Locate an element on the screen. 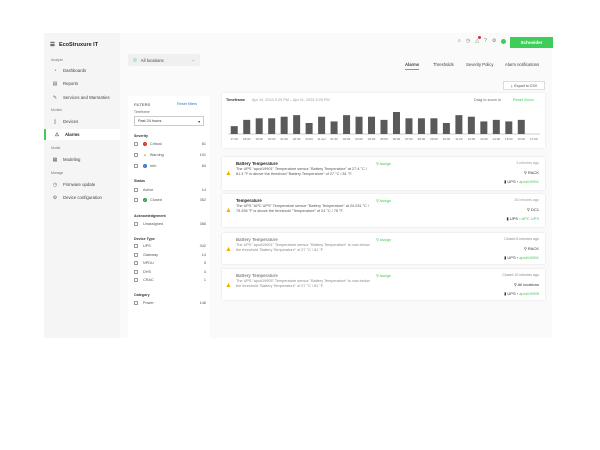 The height and width of the screenshot is (450, 600). sidebar-item-dashboards: ◔ Dashboards is located at coordinates (82, 70).